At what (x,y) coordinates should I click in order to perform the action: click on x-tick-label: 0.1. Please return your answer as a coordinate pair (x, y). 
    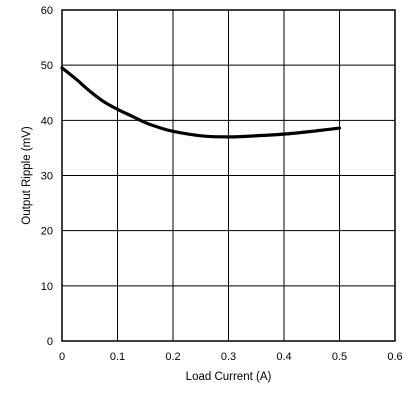
    Looking at the image, I should click on (117, 357).